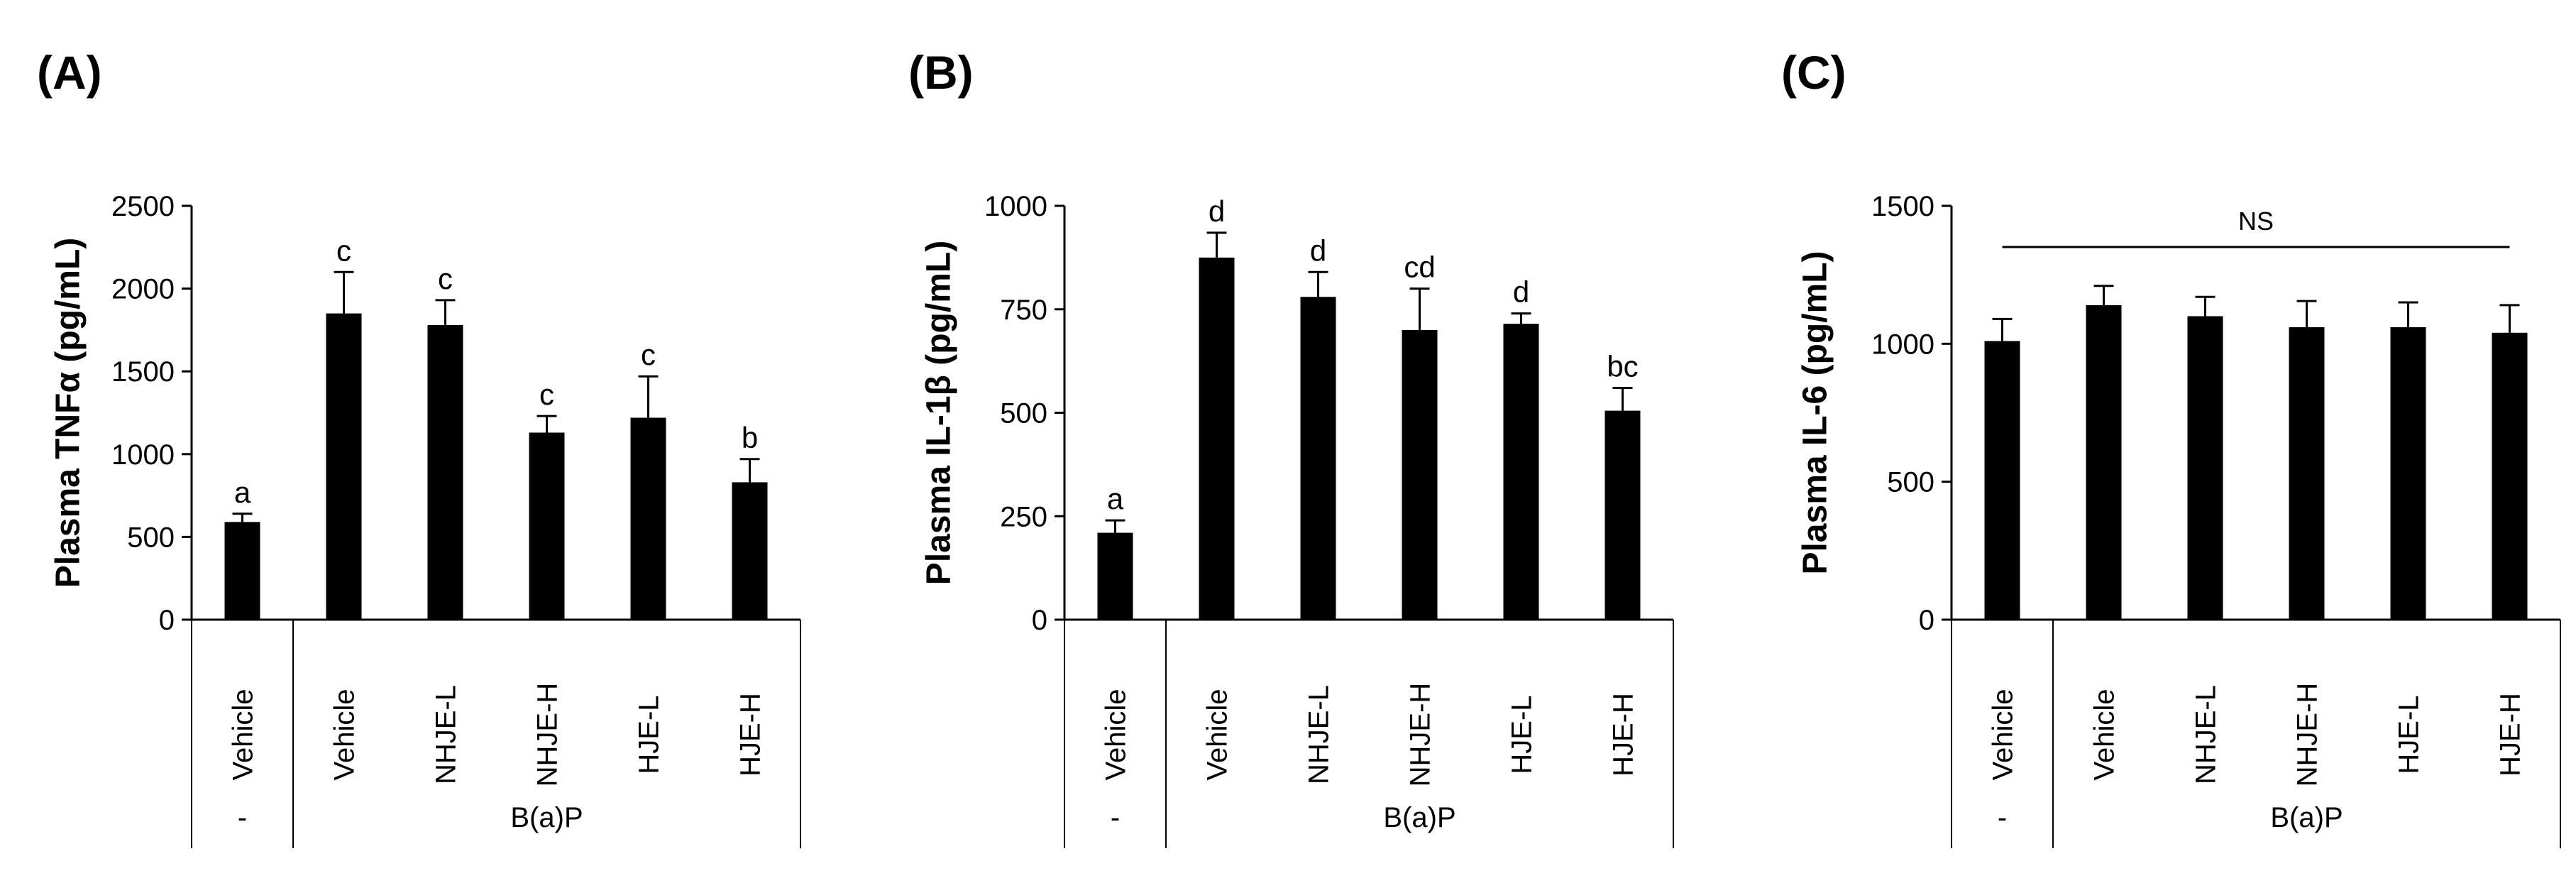 The image size is (2576, 883). What do you see at coordinates (1023, 310) in the screenshot?
I see `y-tick-label: 750` at bounding box center [1023, 310].